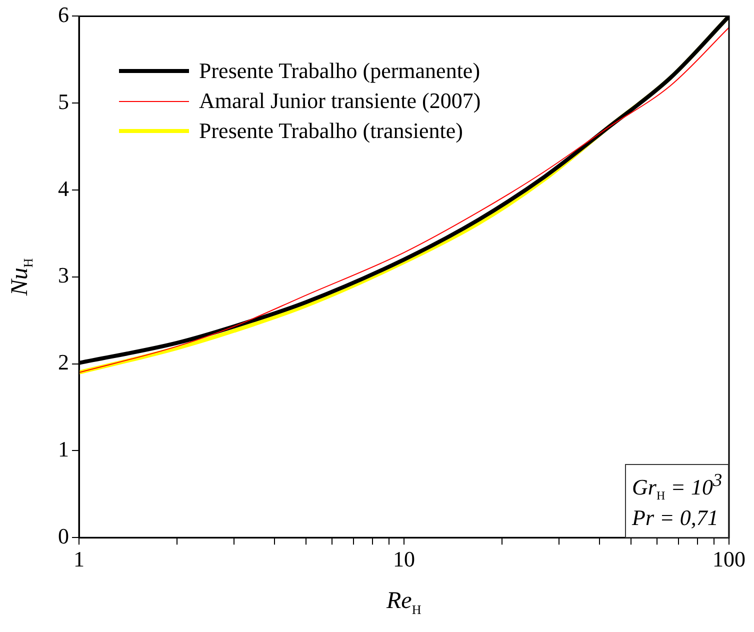  Describe the element at coordinates (331, 131) in the screenshot. I see `legend-label: Presente Trabalho (transiente)` at that location.